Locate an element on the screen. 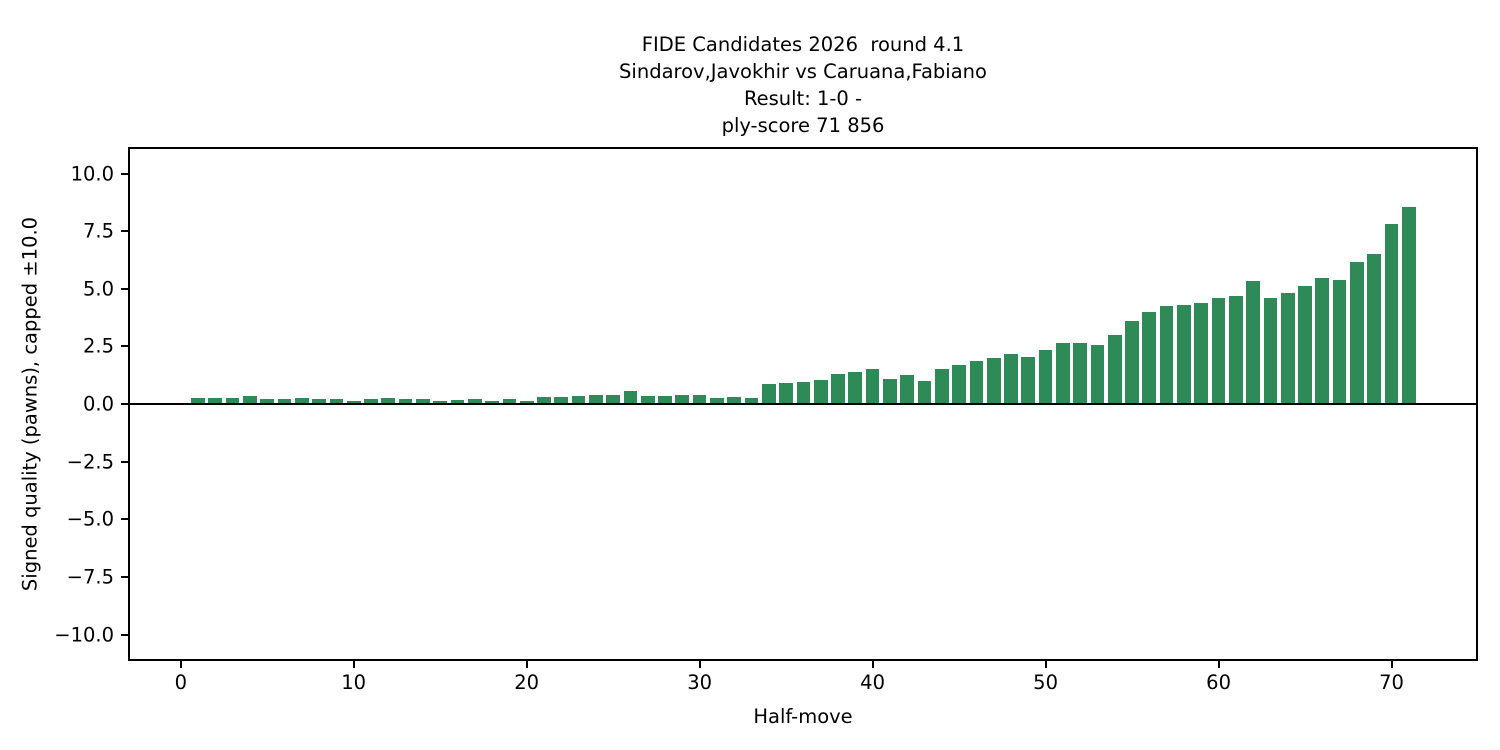 The image size is (1500, 750). x-tick-label: 70 is located at coordinates (1391, 682).